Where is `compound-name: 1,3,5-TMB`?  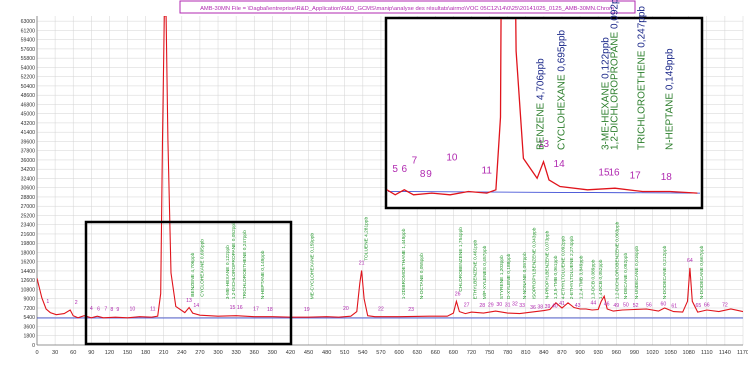
compound-name: 1,3,5-TMB is located at coordinates (556, 288).